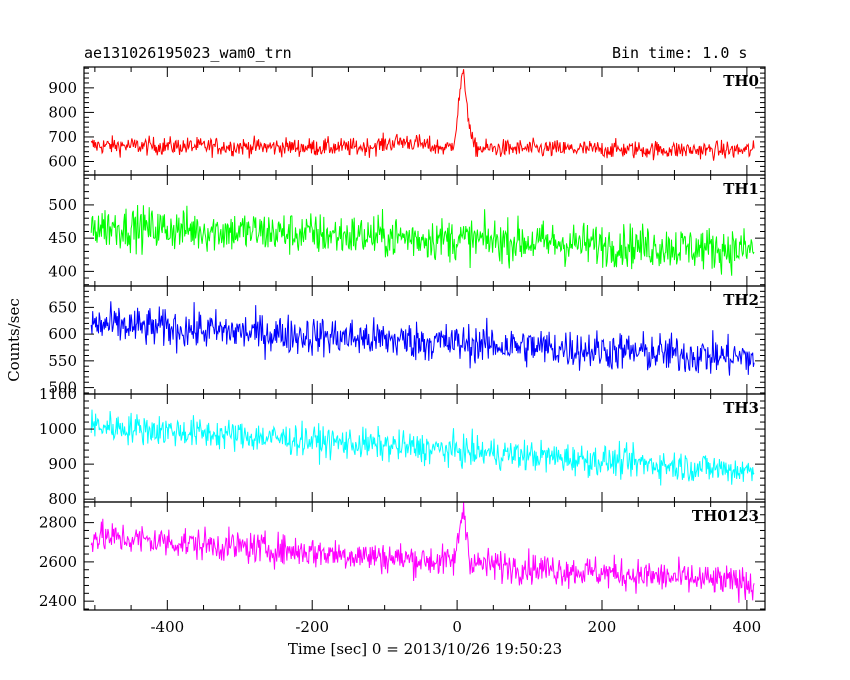 This screenshot has width=850, height=680. I want to click on series-th1, so click(422, 240).